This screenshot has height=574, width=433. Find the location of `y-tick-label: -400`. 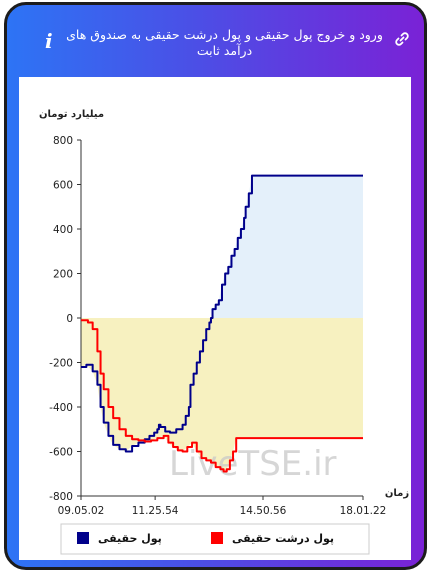

y-tick-label: -400 is located at coordinates (61, 408).